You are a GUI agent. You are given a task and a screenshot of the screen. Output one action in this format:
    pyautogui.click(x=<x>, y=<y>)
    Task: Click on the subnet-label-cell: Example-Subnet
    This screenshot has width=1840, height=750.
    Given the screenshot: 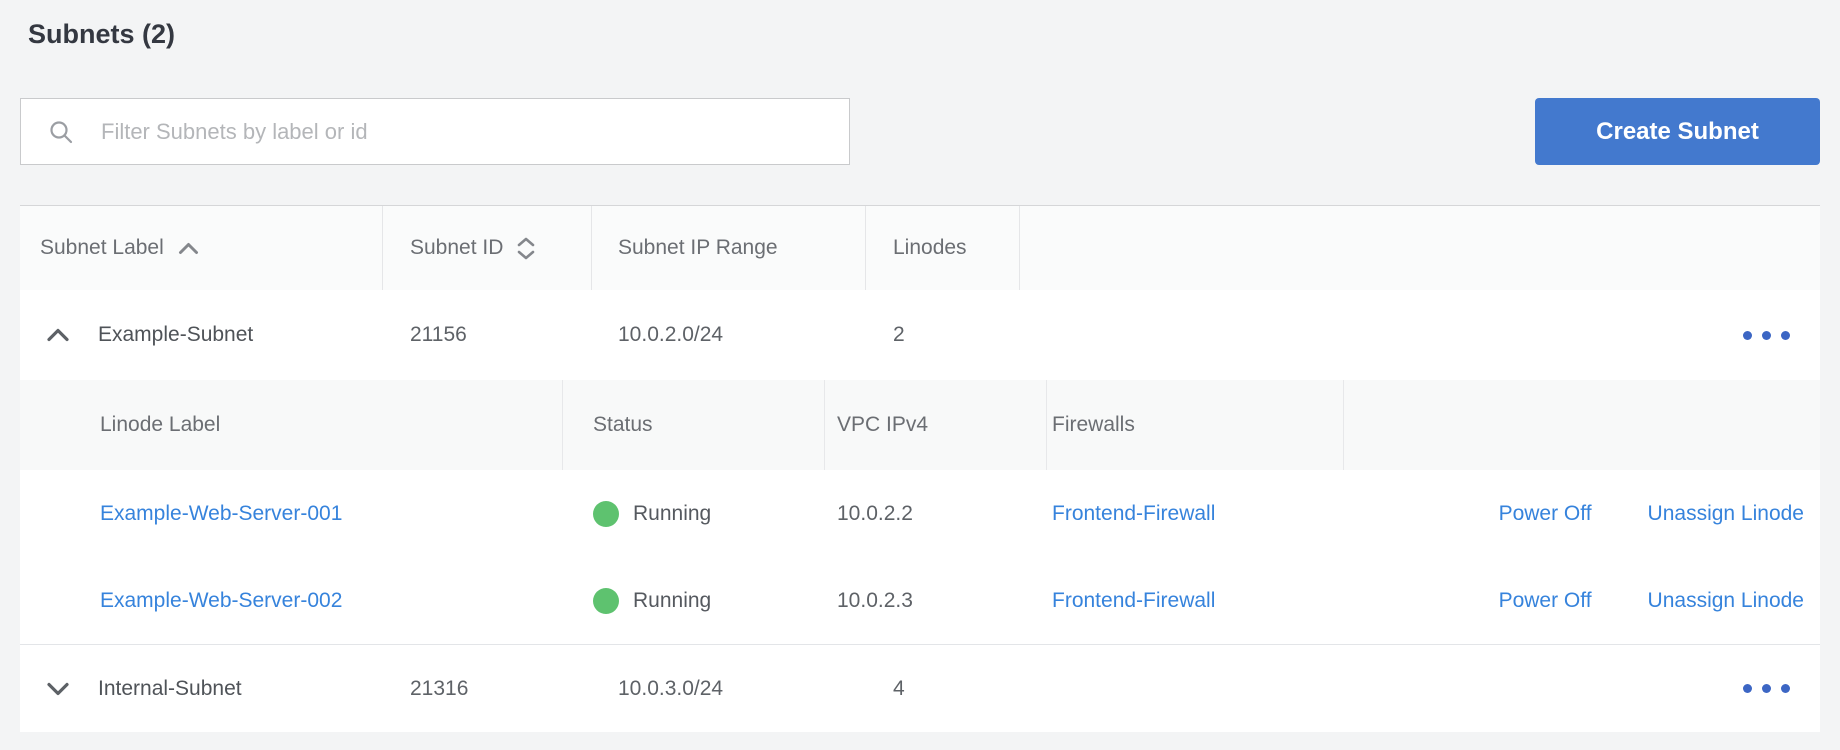 What is the action you would take?
    pyautogui.click(x=201, y=335)
    